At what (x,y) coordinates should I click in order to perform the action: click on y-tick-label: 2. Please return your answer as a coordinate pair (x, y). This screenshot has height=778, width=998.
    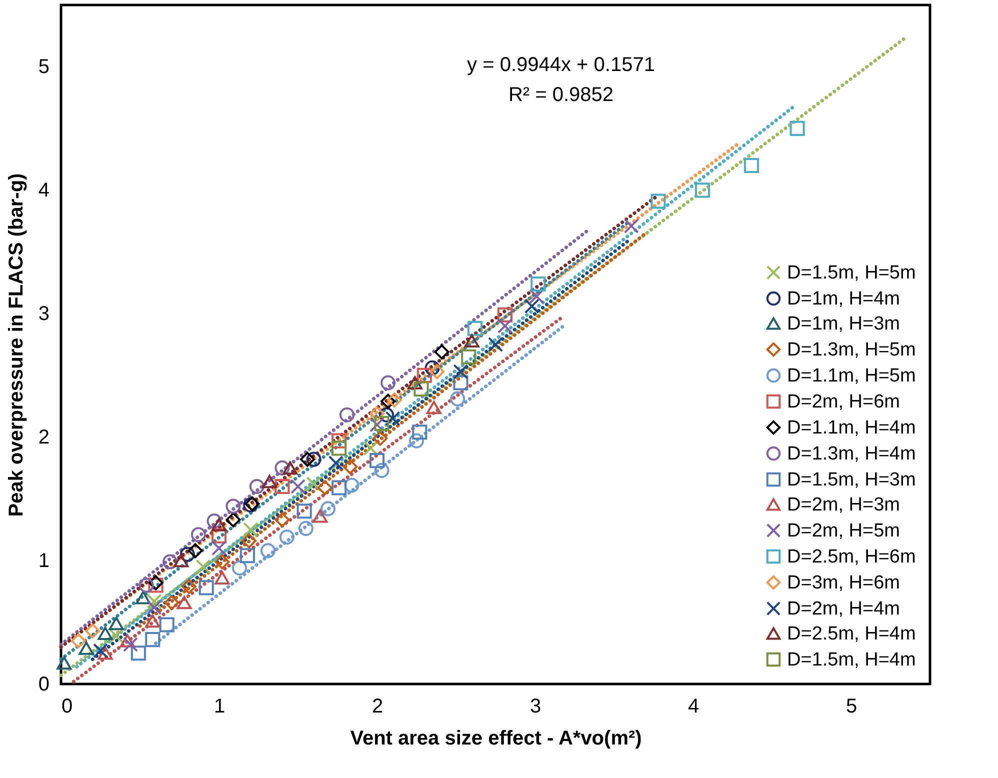
    Looking at the image, I should click on (44, 437).